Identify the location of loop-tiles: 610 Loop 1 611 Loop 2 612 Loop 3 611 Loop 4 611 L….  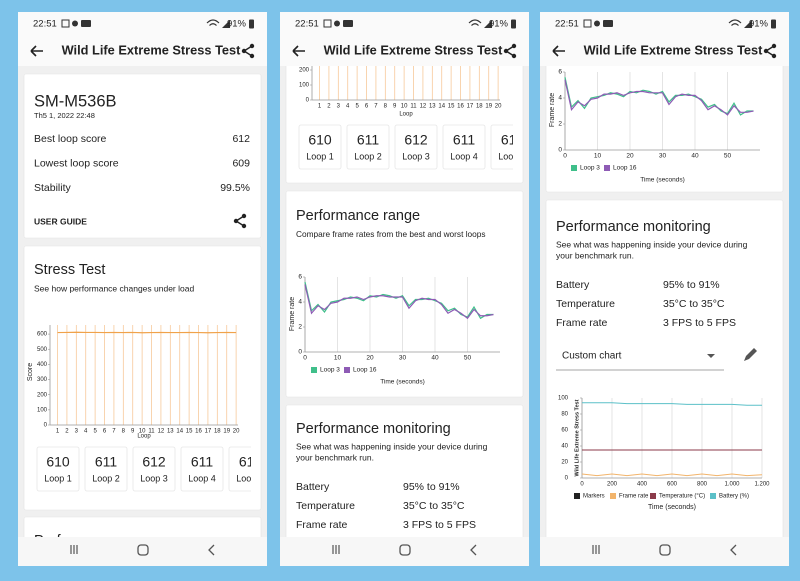
(150, 469).